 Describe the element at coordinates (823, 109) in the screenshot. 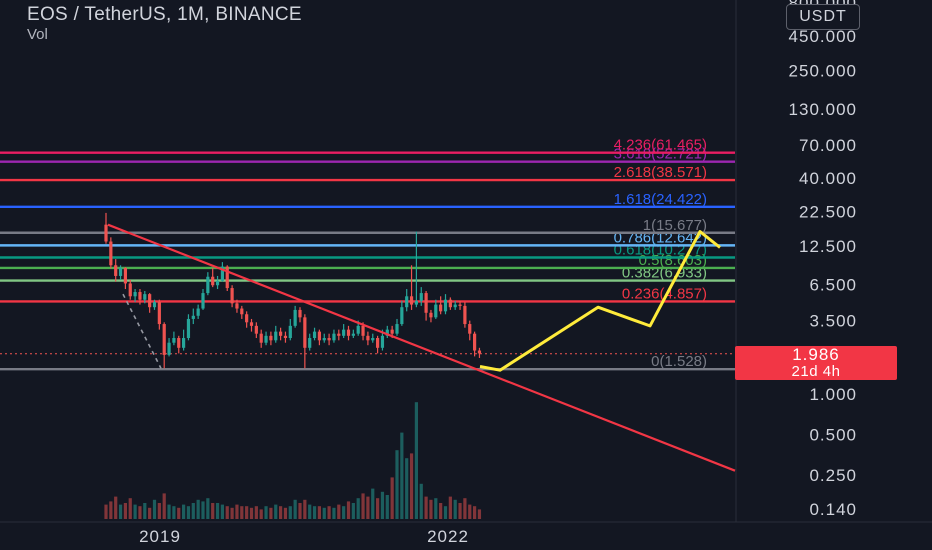

I see `price-axis-tick-label: 130.000` at that location.